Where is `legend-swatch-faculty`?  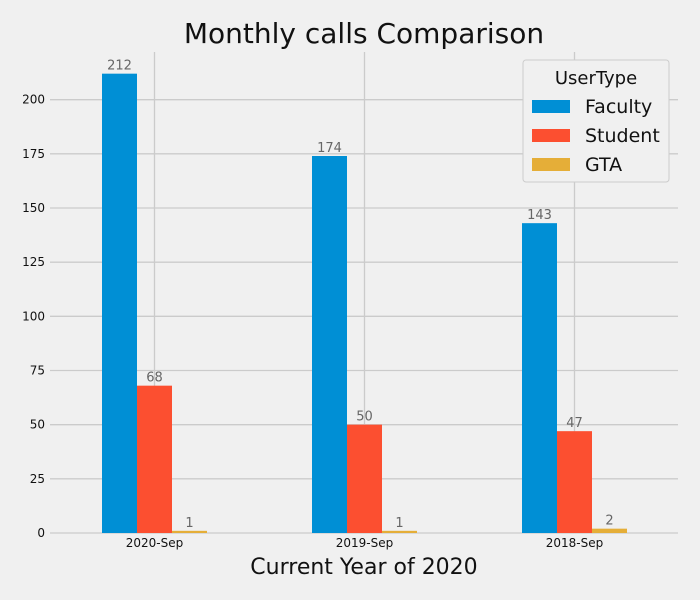 legend-swatch-faculty is located at coordinates (551, 106).